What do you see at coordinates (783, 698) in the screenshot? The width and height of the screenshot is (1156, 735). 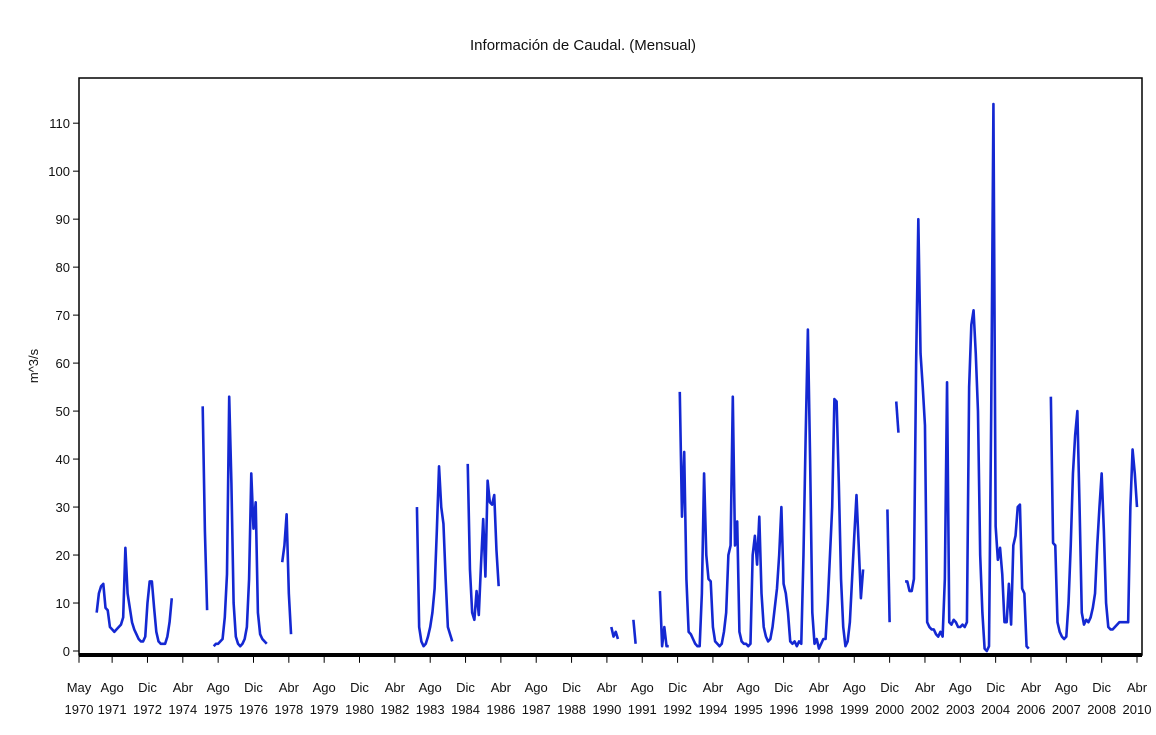 I see `x-tick-label: Dic 1996` at bounding box center [783, 698].